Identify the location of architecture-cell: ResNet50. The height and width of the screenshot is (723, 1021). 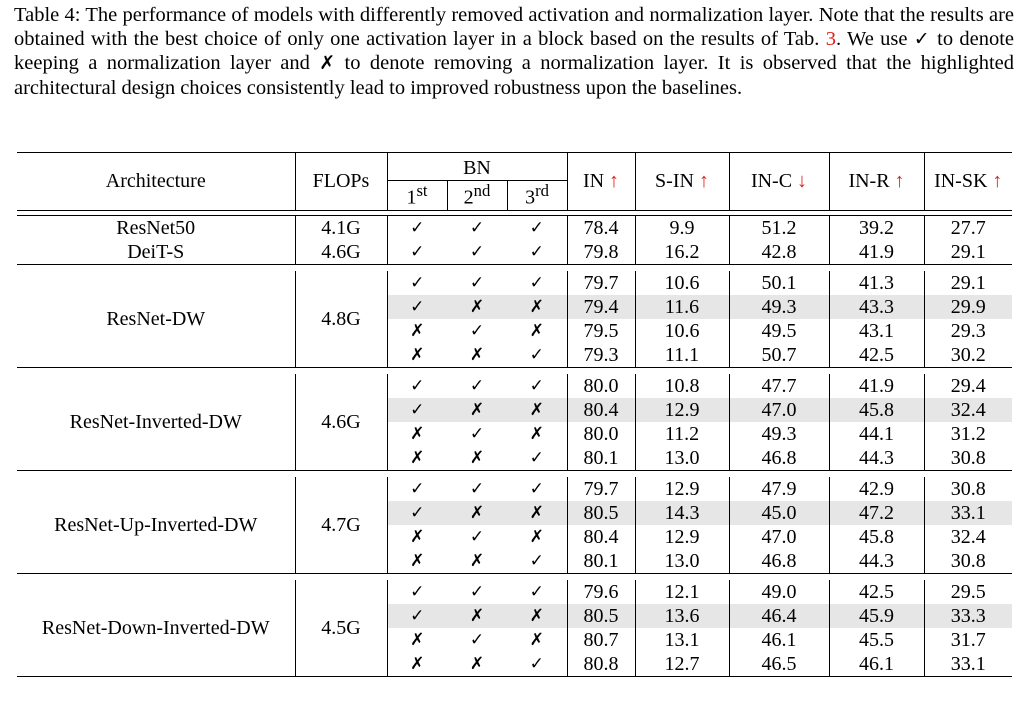
(156, 227).